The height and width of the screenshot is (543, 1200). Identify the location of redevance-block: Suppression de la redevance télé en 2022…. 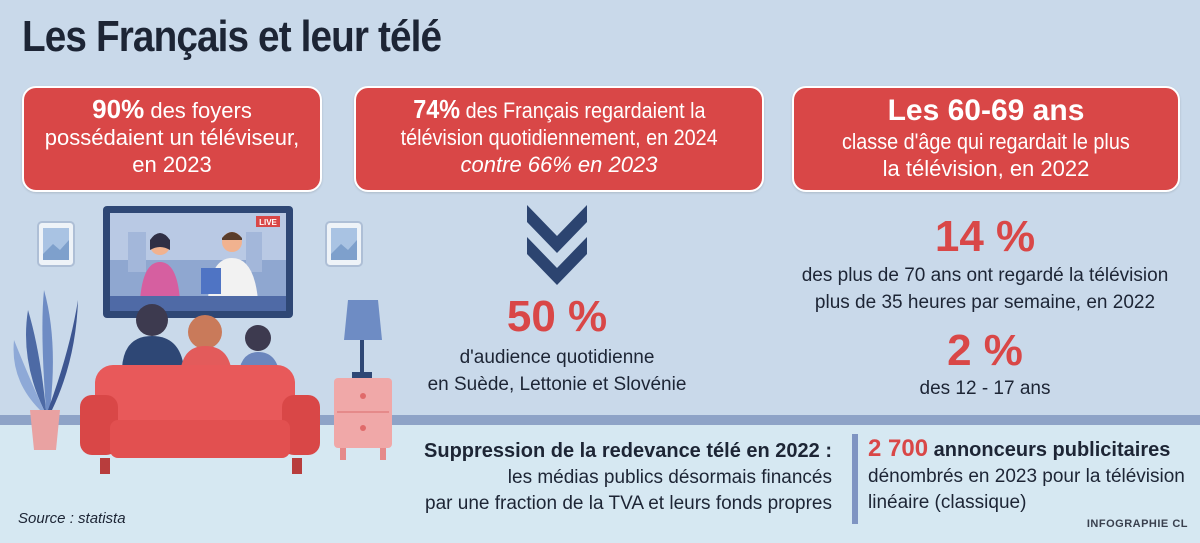
(612, 477).